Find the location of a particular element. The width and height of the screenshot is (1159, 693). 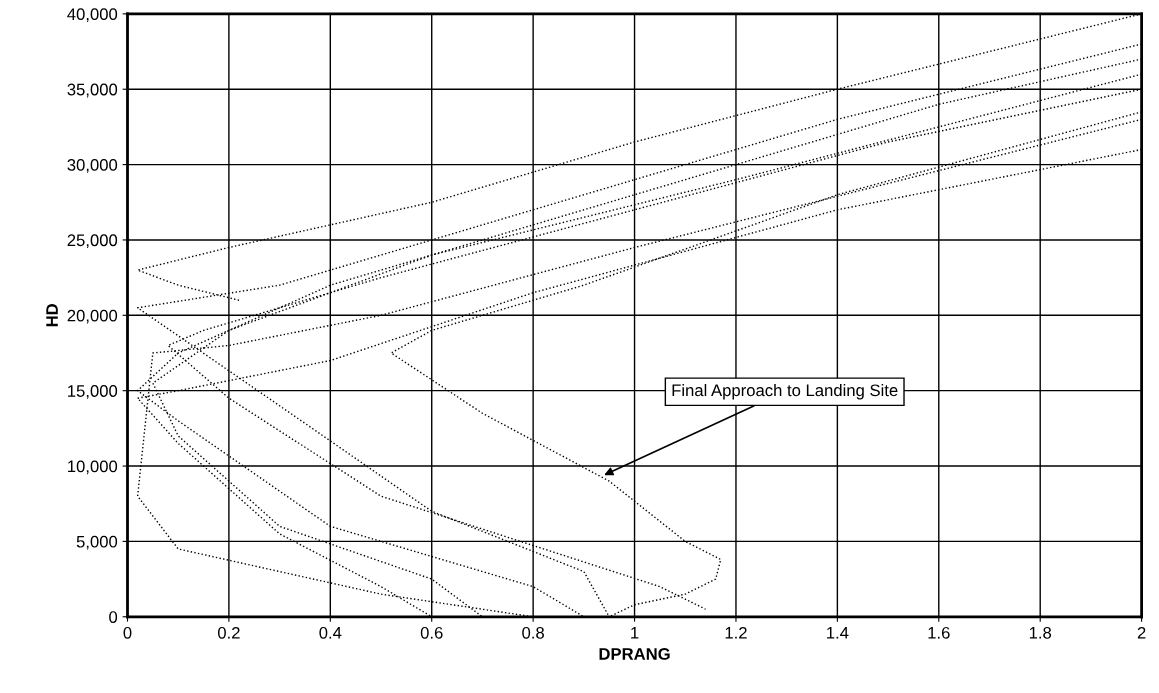

y-tick-label: 5,000 is located at coordinates (97, 542).